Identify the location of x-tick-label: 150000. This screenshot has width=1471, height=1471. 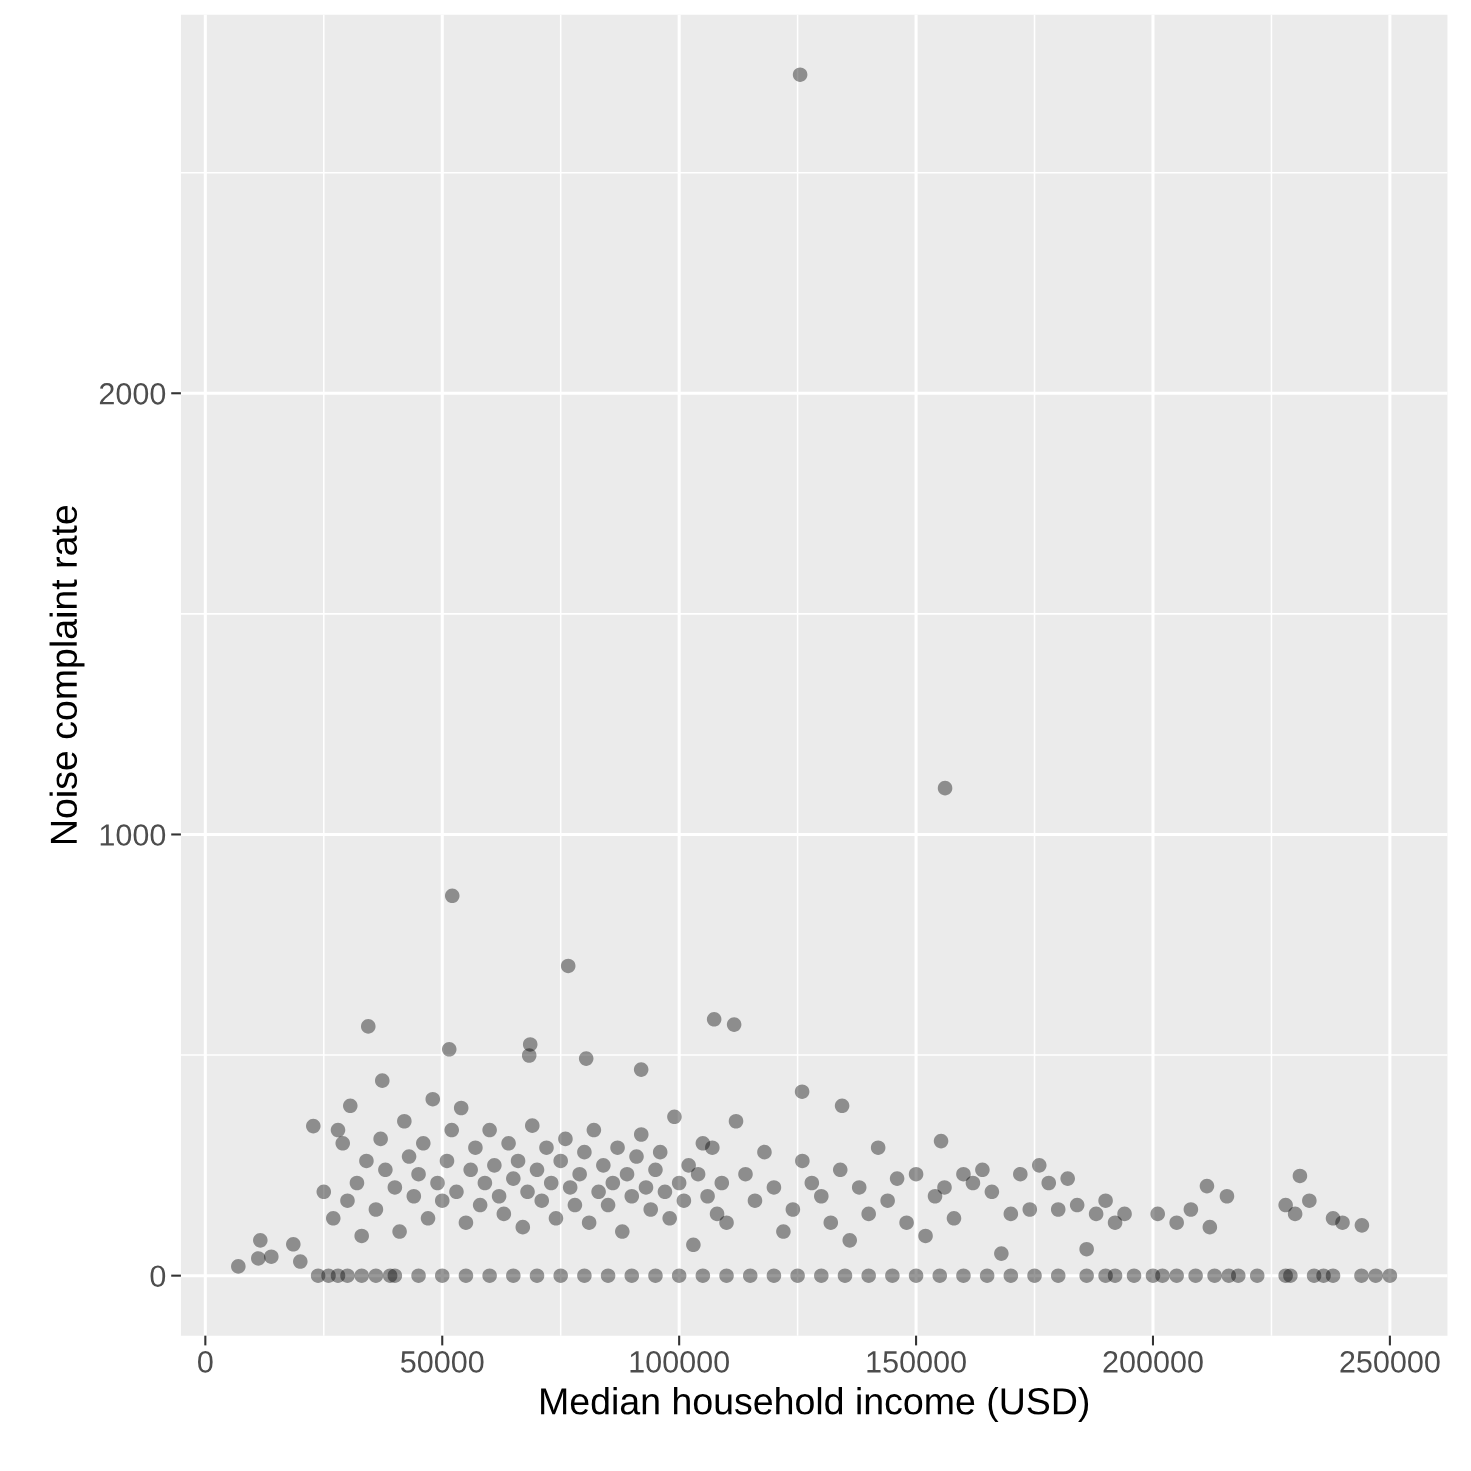
(916, 1362).